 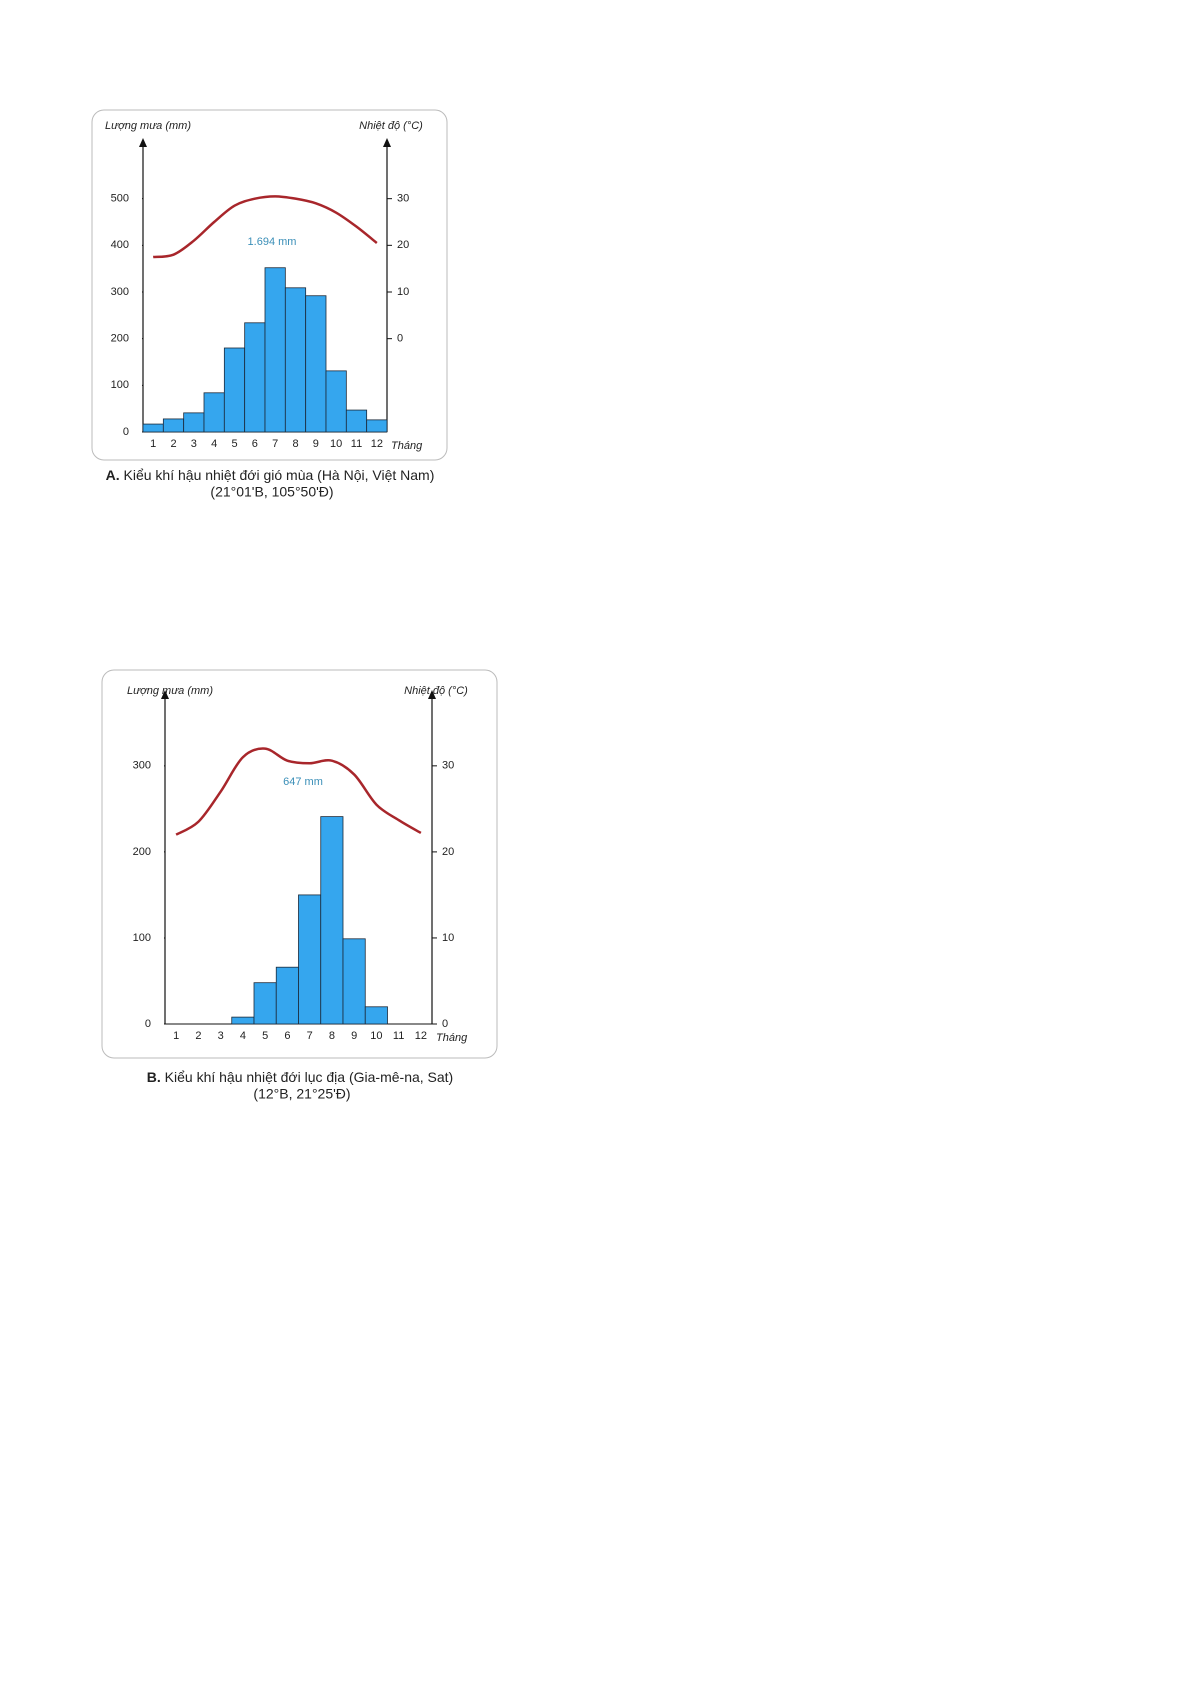 What do you see at coordinates (272, 242) in the screenshot?
I see `annotation: 1.694 mm` at bounding box center [272, 242].